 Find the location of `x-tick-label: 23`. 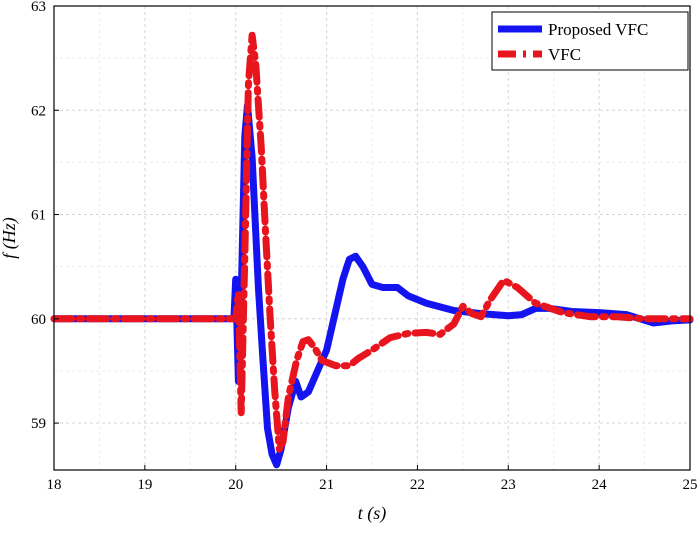

x-tick-label: 23 is located at coordinates (508, 485).